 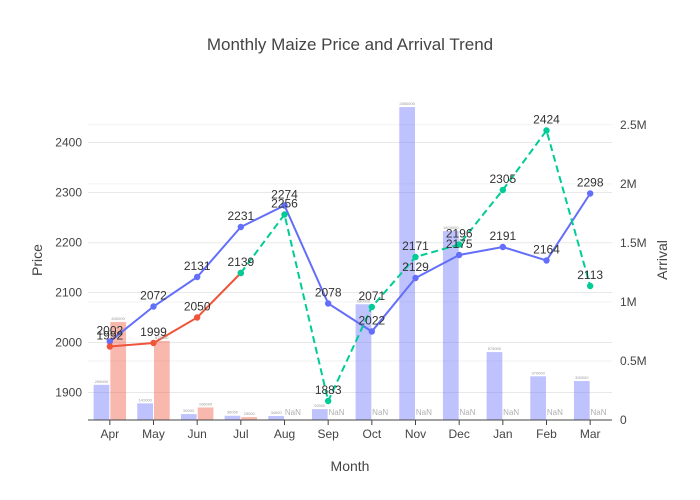 What do you see at coordinates (68, 393) in the screenshot?
I see `y-tick-label: 1900` at bounding box center [68, 393].